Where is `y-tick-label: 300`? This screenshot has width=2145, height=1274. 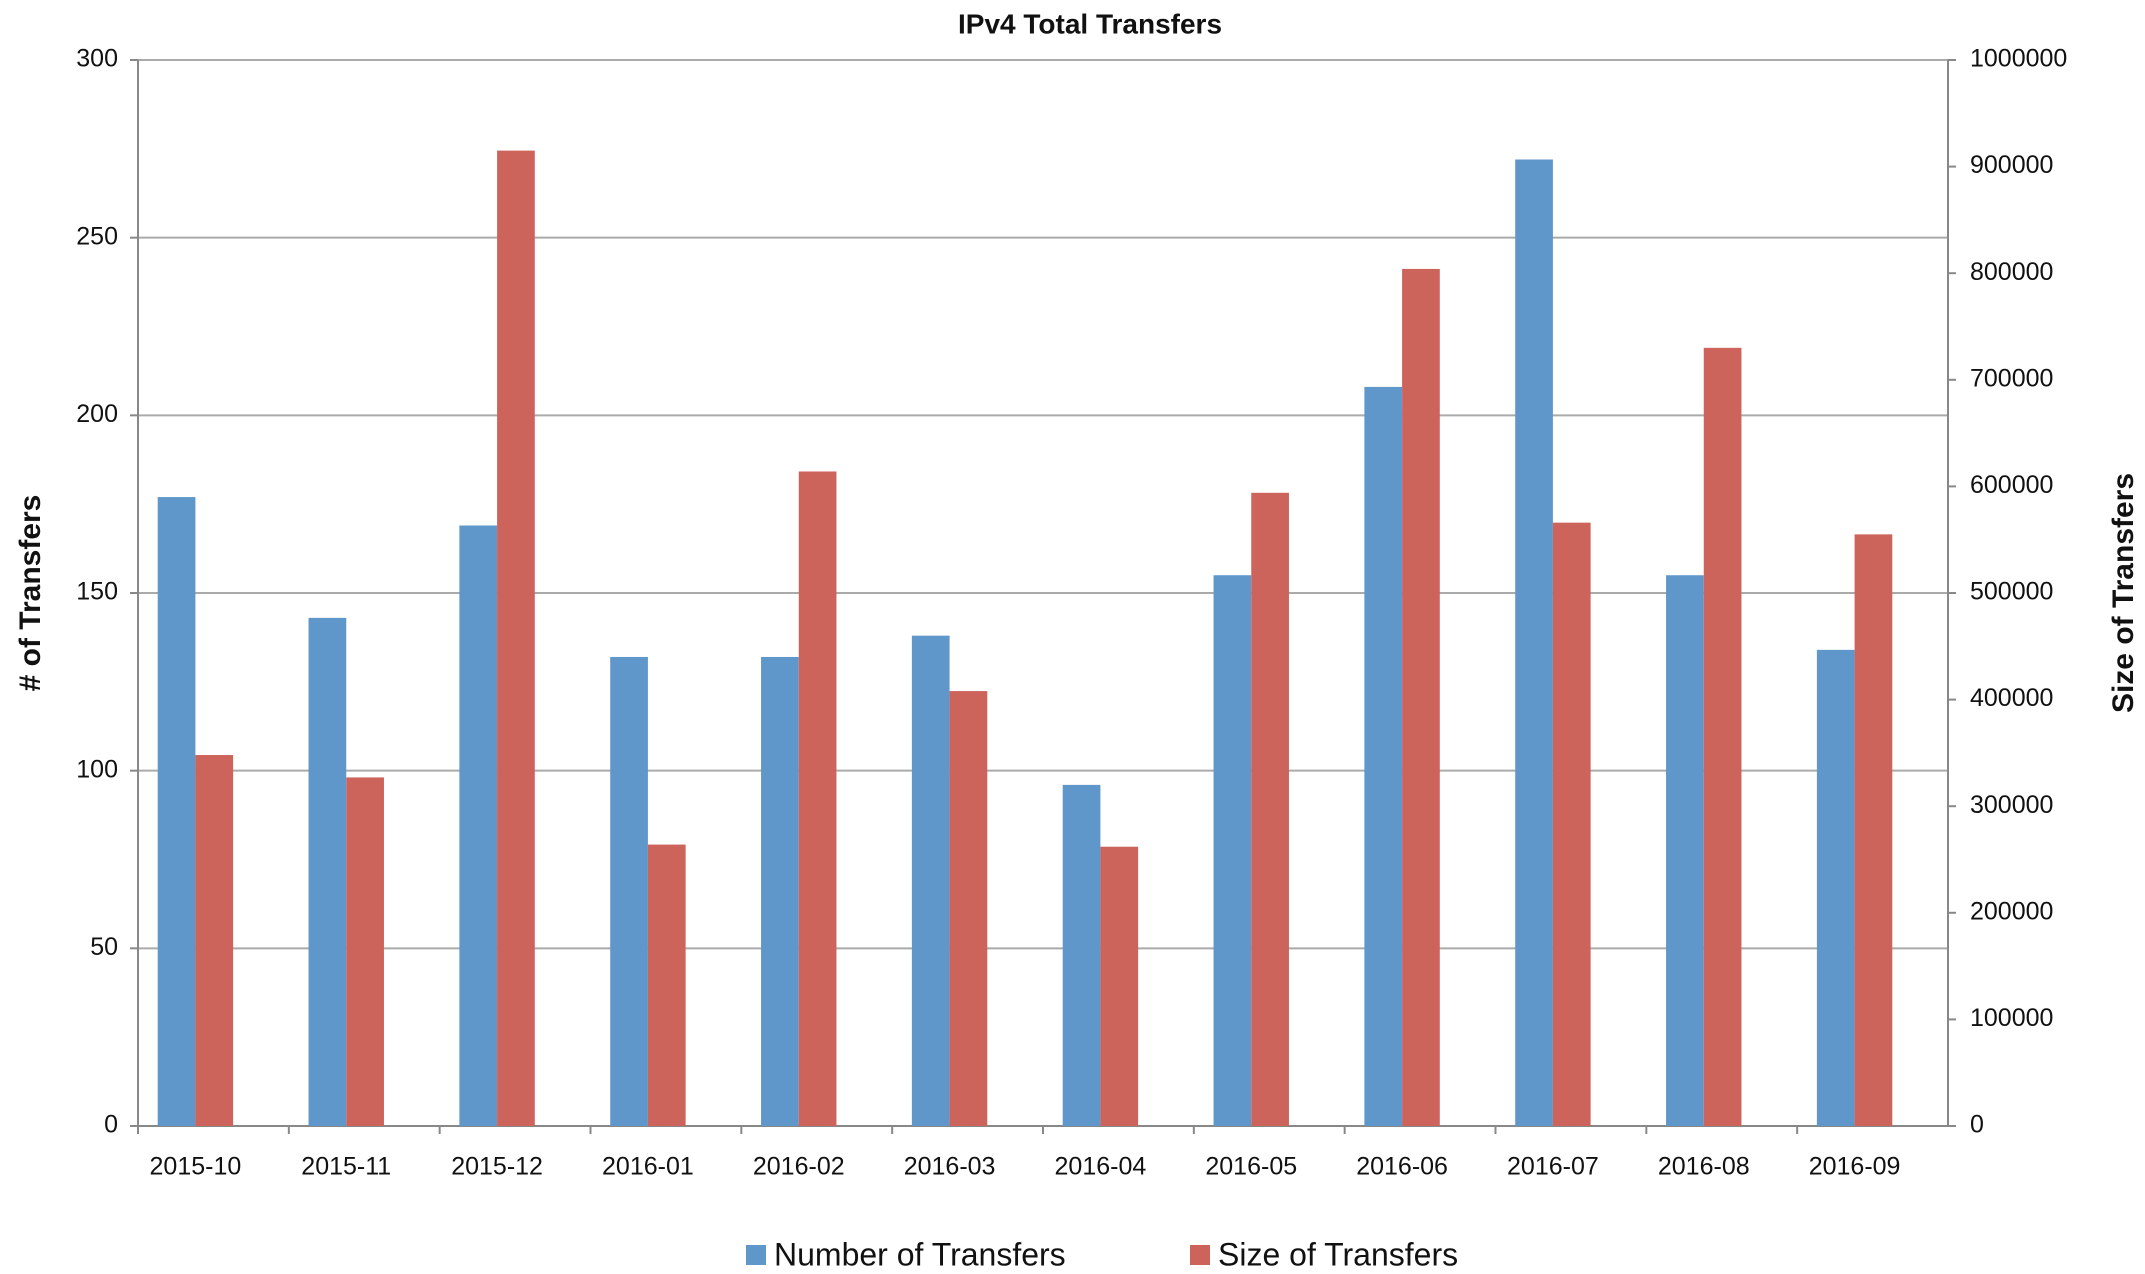 y-tick-label: 300 is located at coordinates (97, 59).